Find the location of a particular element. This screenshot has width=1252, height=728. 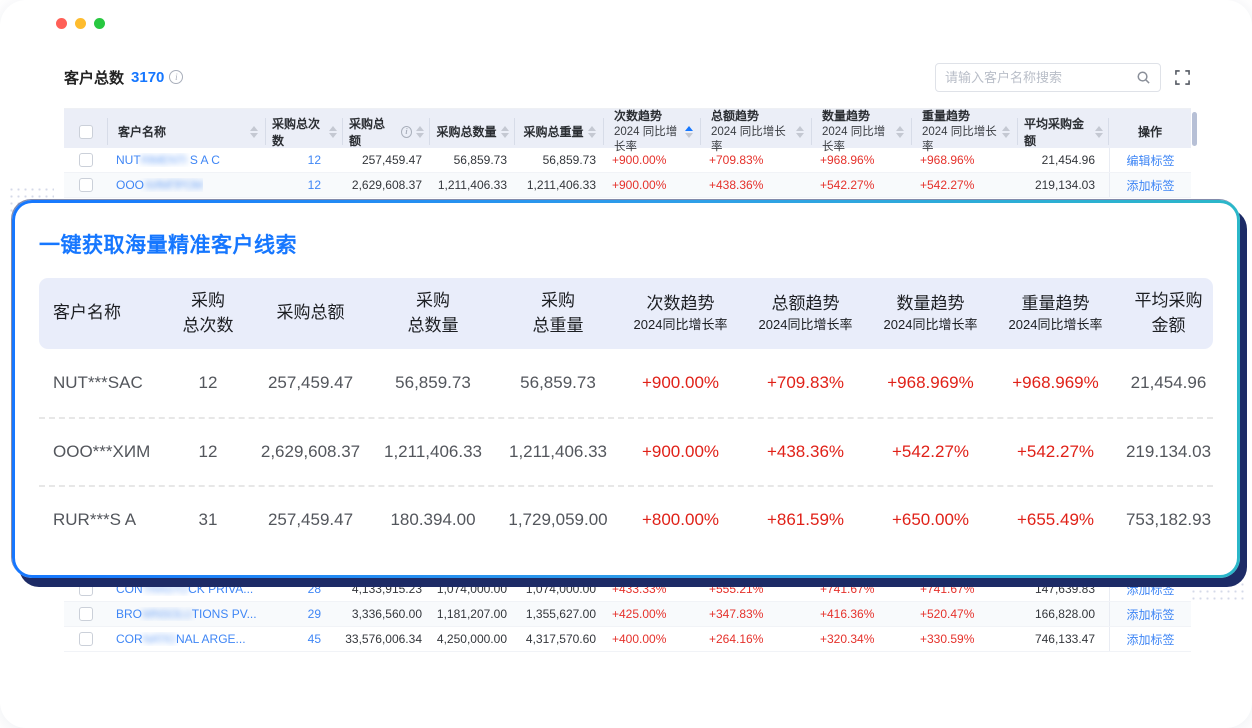

times-value: 28 is located at coordinates (314, 589).